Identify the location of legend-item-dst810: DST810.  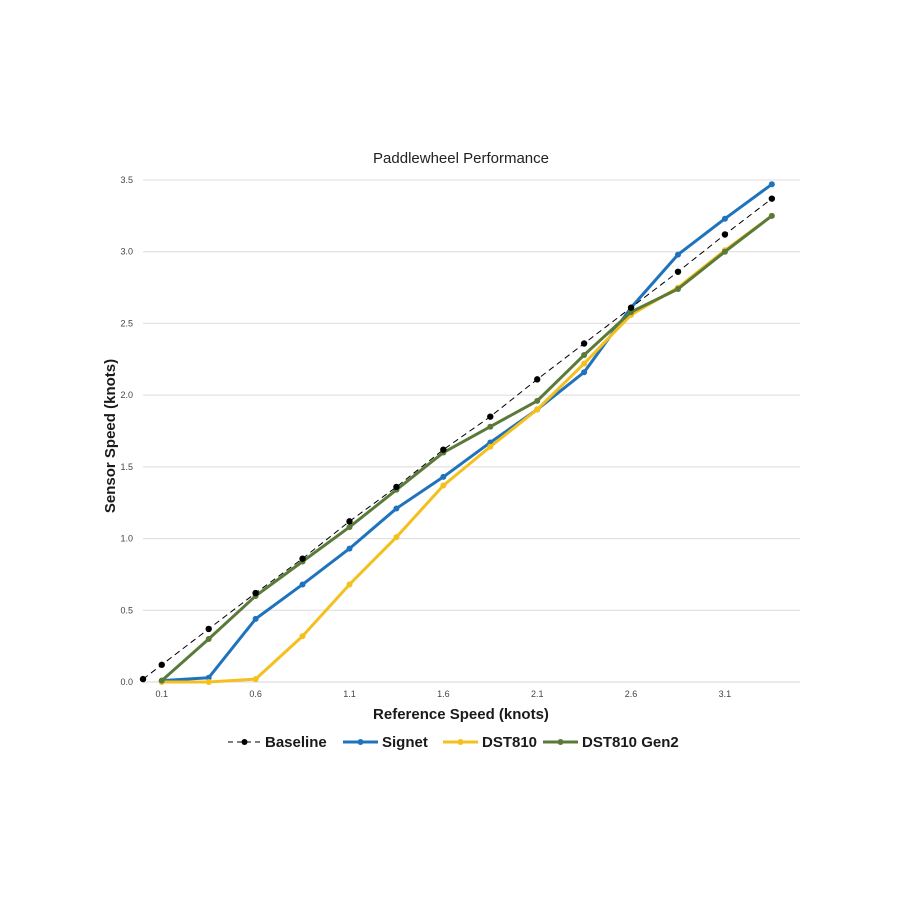
(490, 742).